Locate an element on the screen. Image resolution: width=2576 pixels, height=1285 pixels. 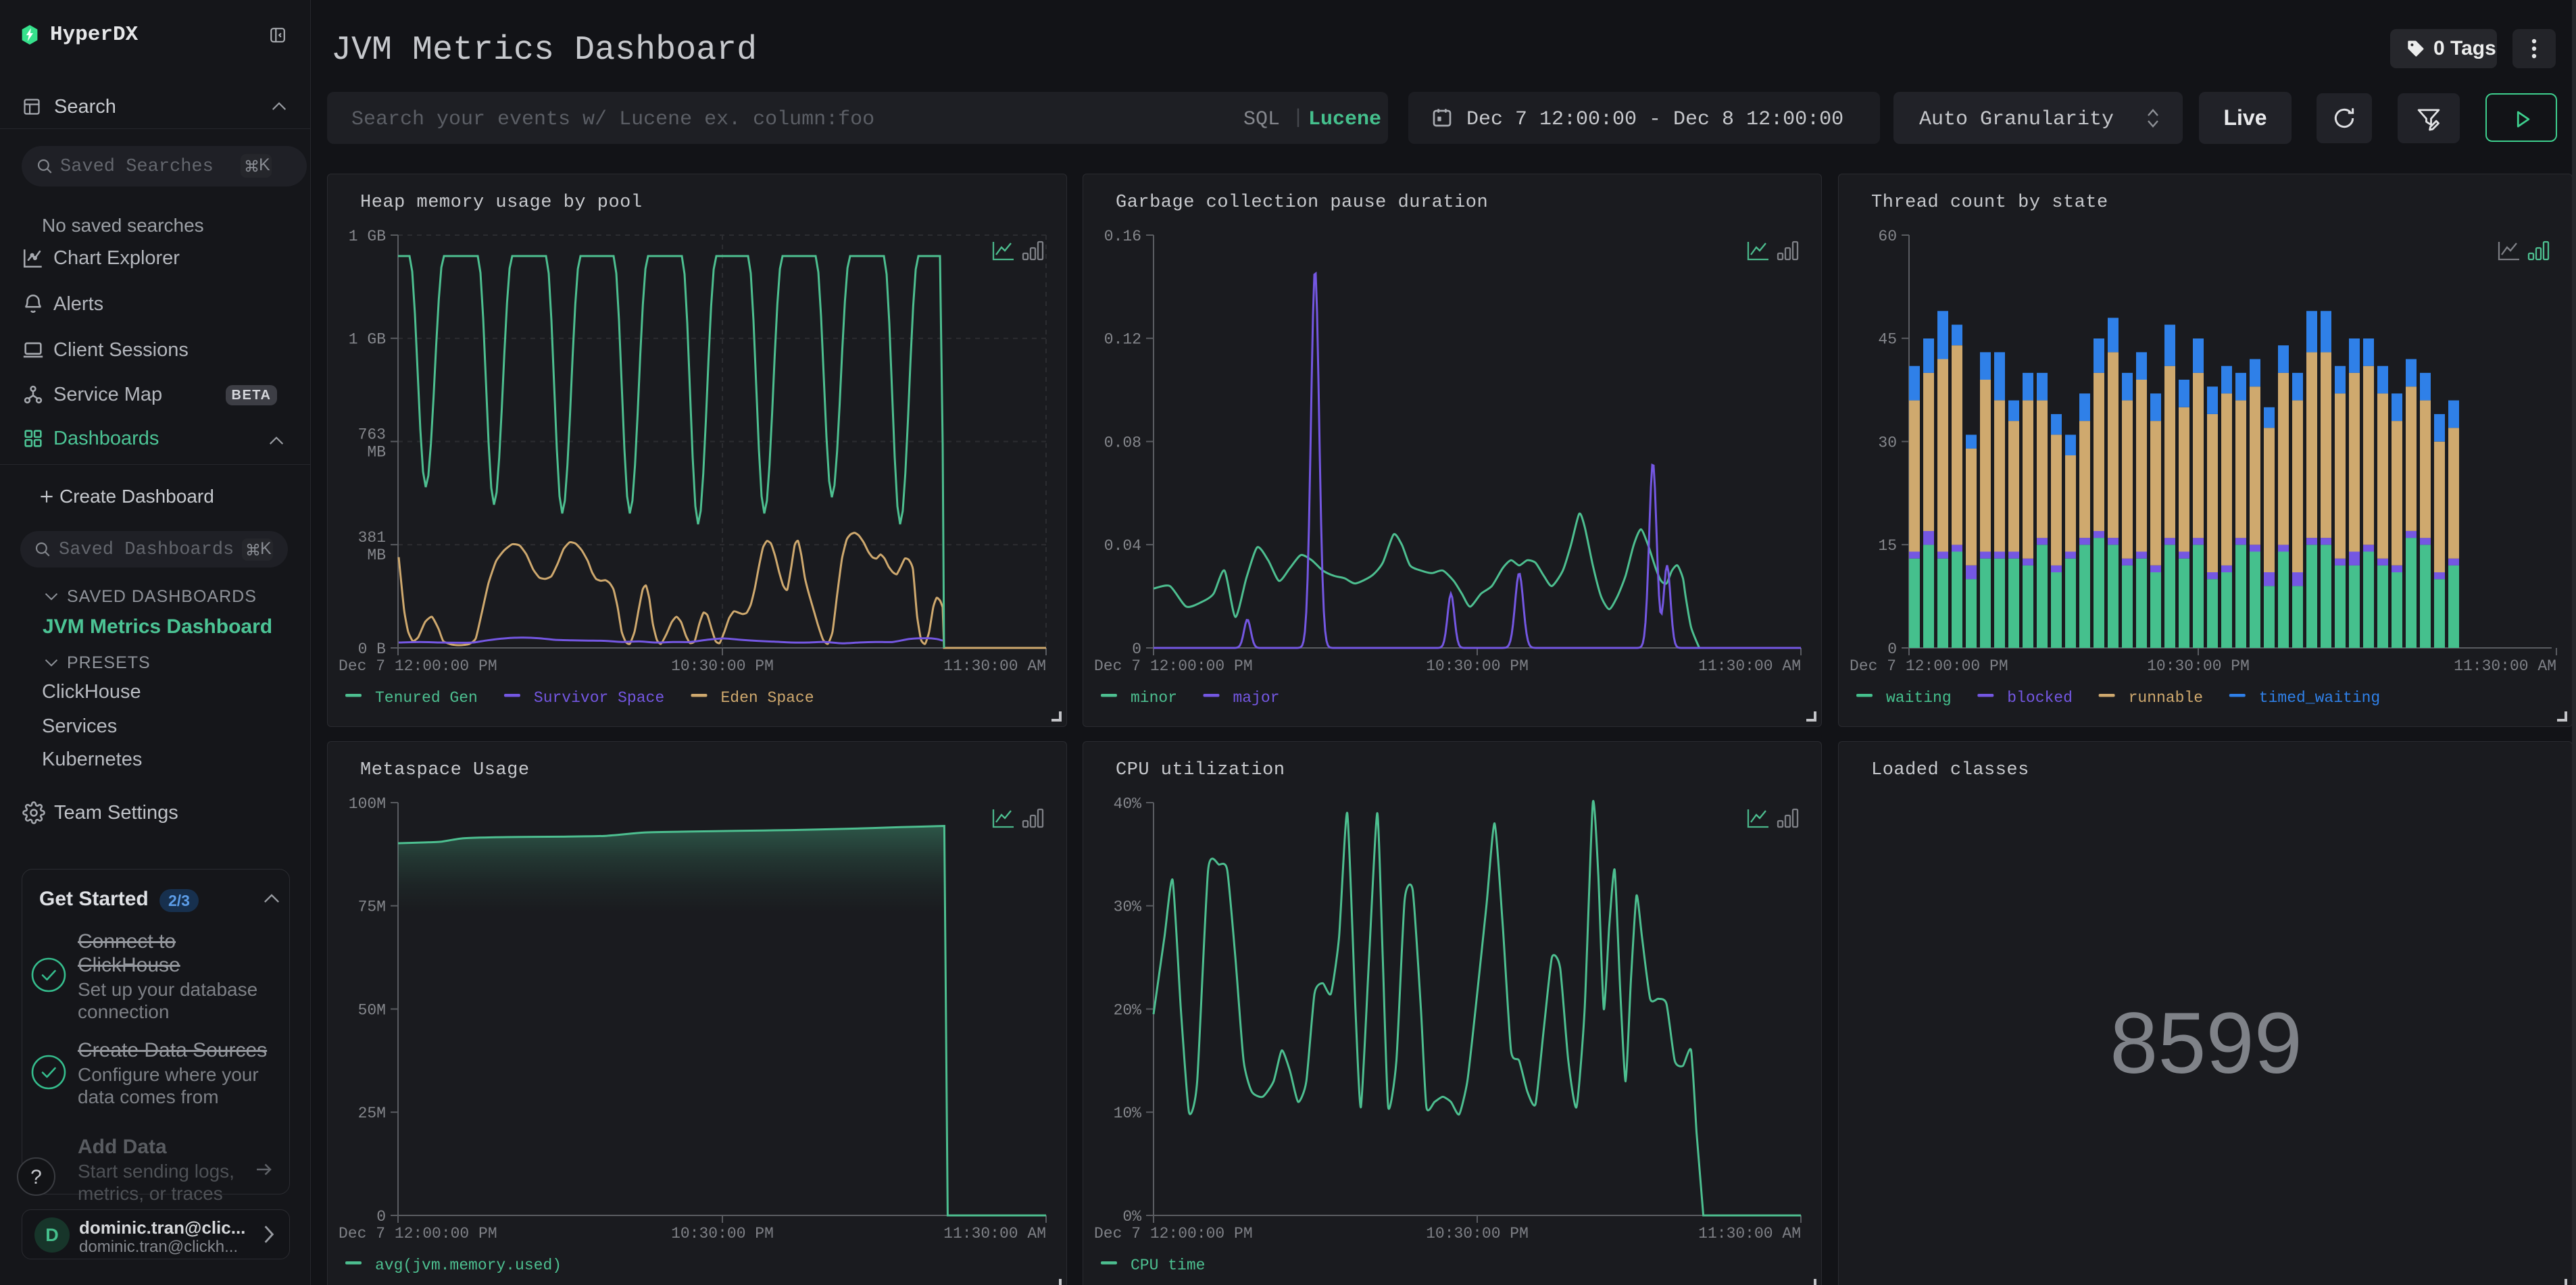
svg-text: 25M is located at coordinates (372, 1113).